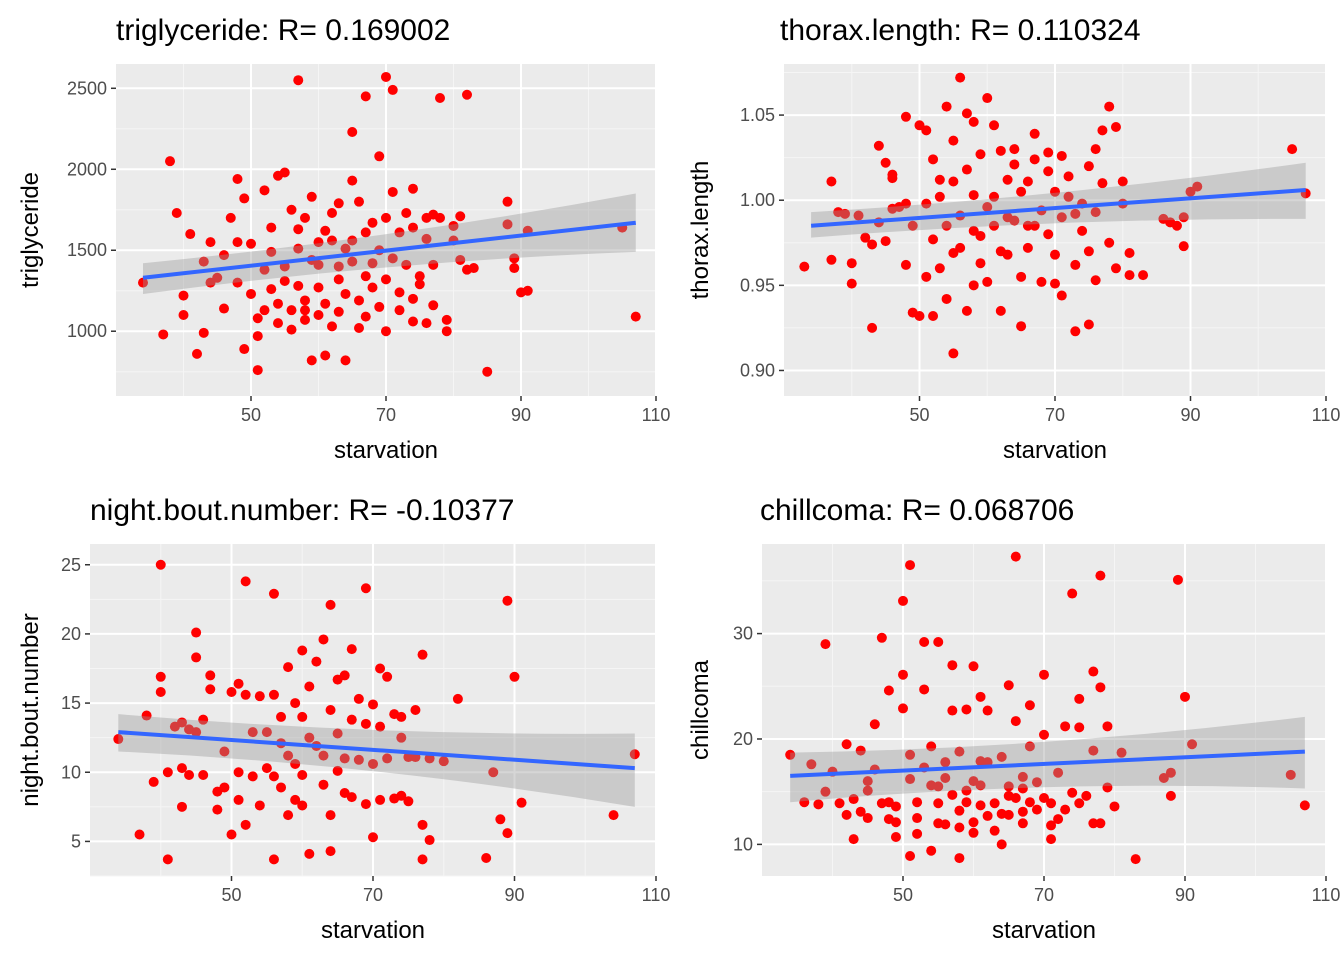 The height and width of the screenshot is (960, 1344). I want to click on tick-label-y: 30, so click(743, 634).